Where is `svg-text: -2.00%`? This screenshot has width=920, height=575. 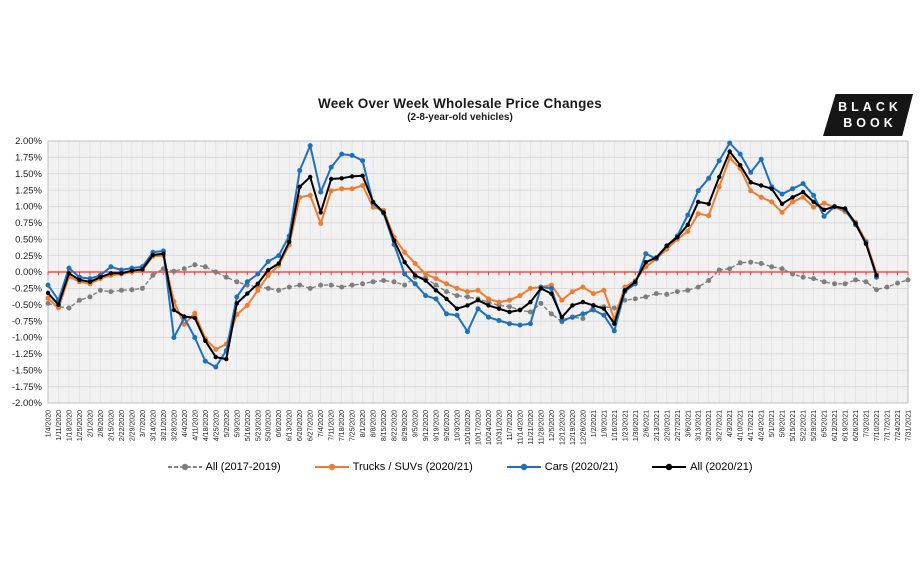 svg-text: -2.00% is located at coordinates (27, 403).